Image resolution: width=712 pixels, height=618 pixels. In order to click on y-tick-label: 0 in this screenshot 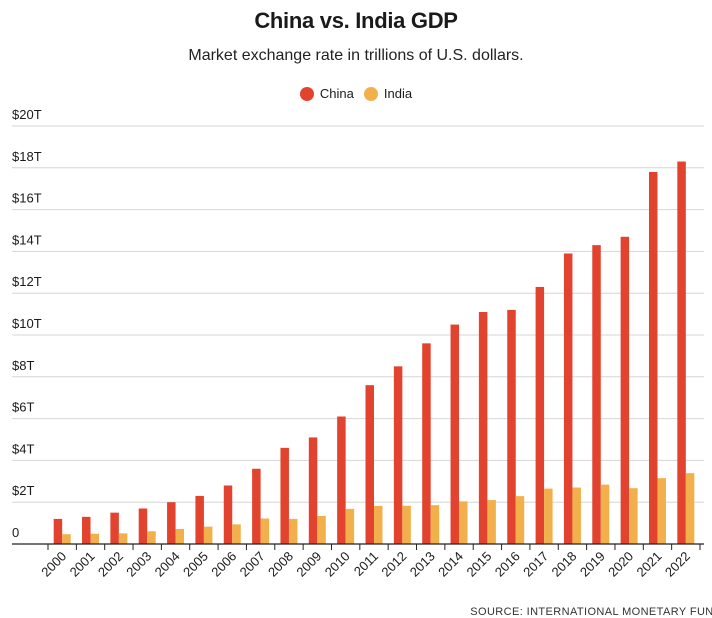, I will do `click(15, 532)`.